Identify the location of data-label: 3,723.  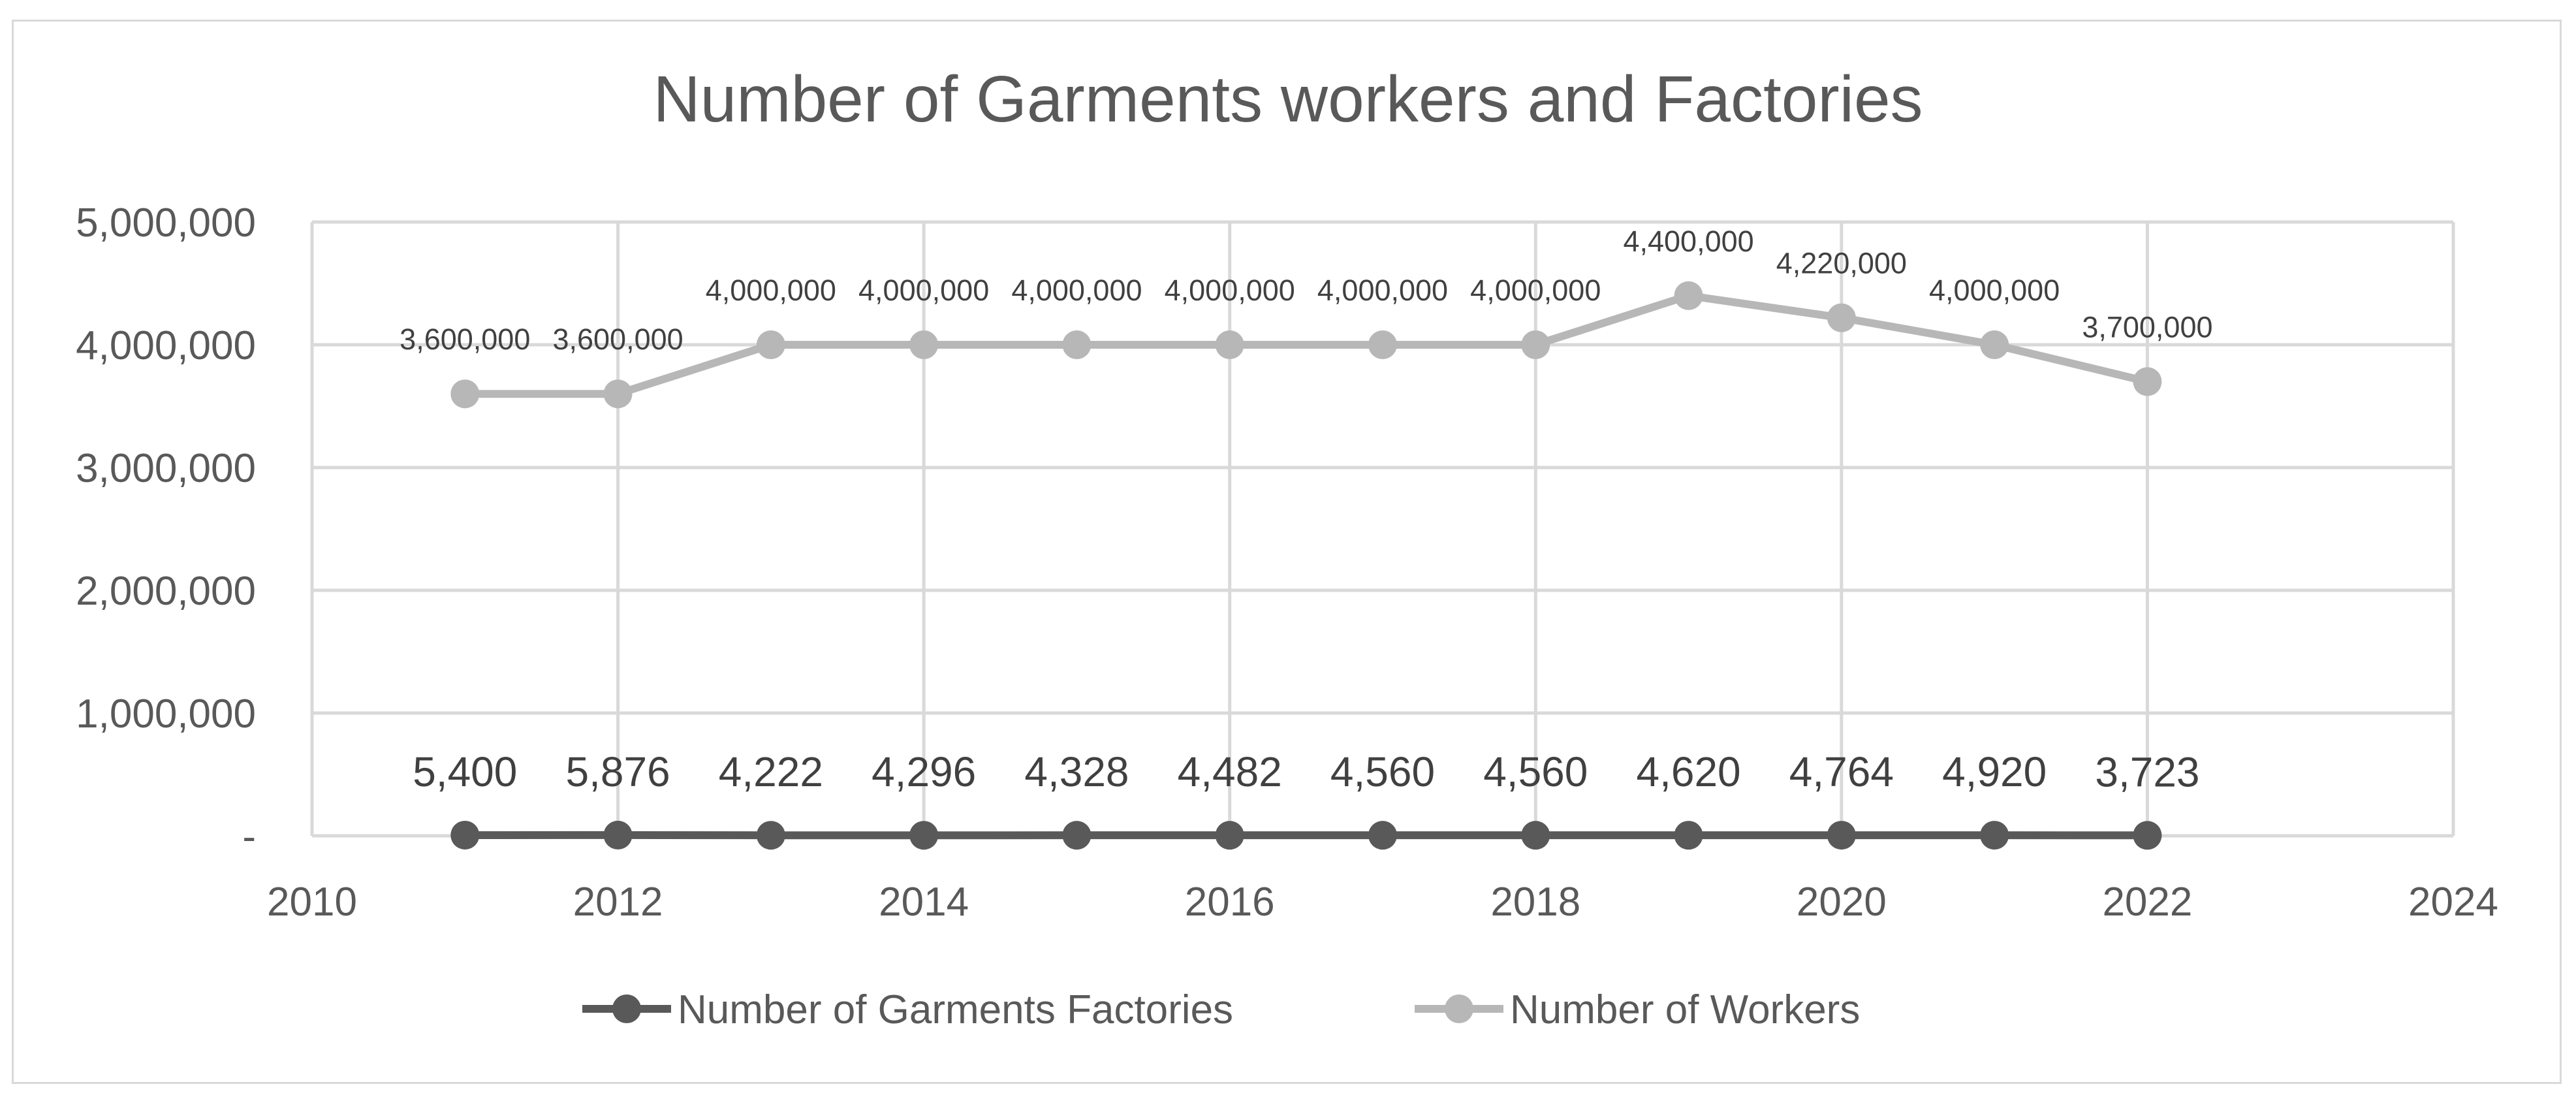
(2147, 772).